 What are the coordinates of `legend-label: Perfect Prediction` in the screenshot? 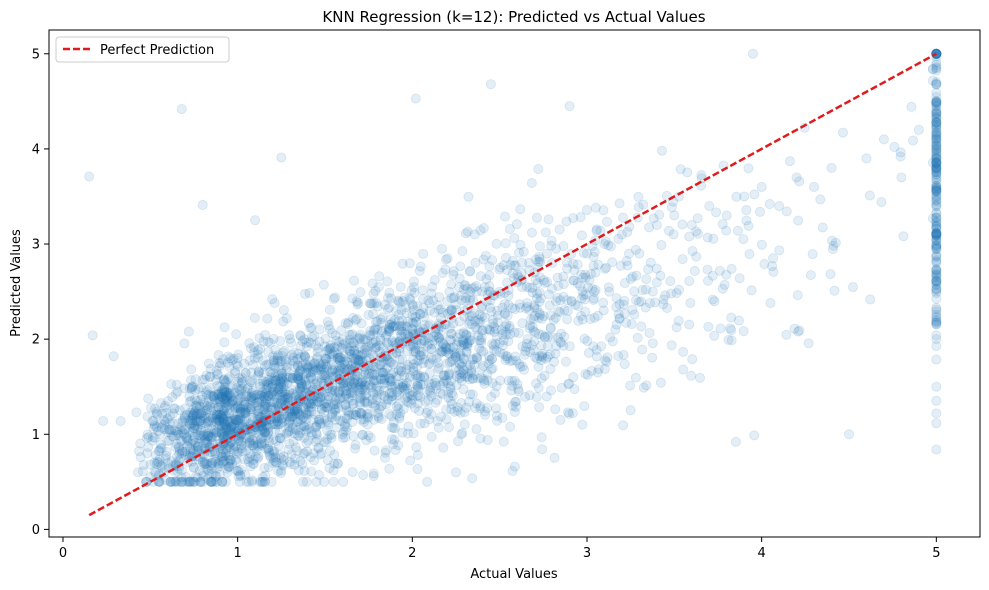 It's located at (157, 50).